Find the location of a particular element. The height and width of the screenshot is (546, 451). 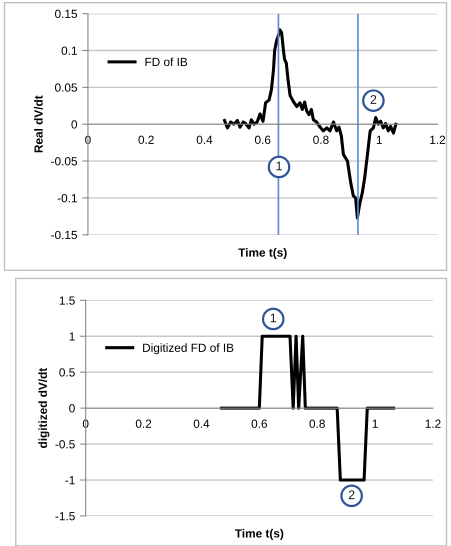

y-tick-label: 0.05 is located at coordinates (66, 87).